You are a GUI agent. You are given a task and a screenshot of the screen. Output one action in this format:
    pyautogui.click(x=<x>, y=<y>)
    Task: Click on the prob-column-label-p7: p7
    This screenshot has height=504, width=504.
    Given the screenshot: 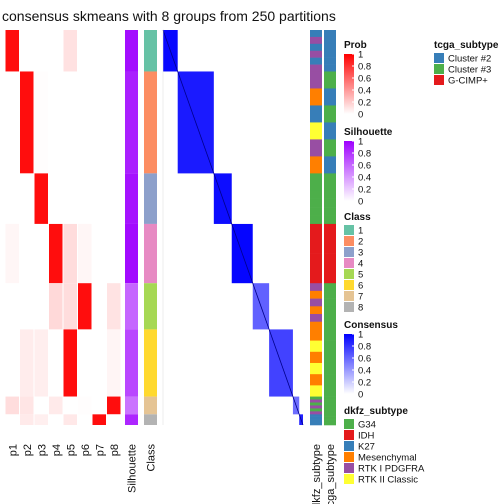 What is the action you would take?
    pyautogui.click(x=100, y=450)
    